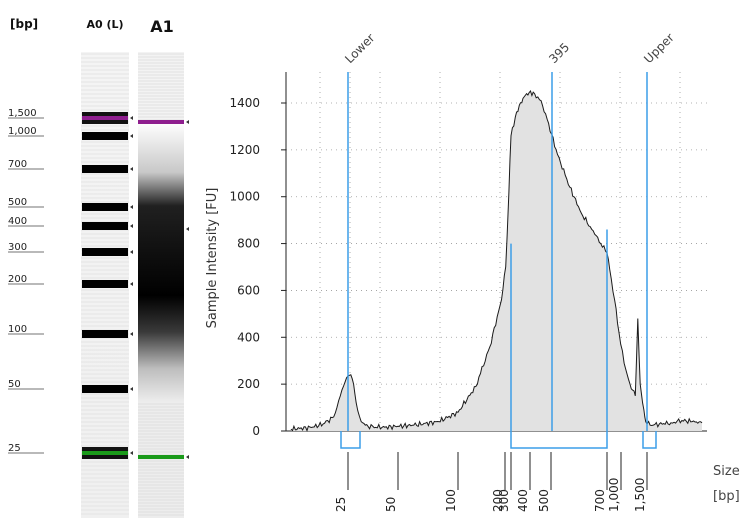  I want to click on lane-label-sample: A1, so click(162, 26).